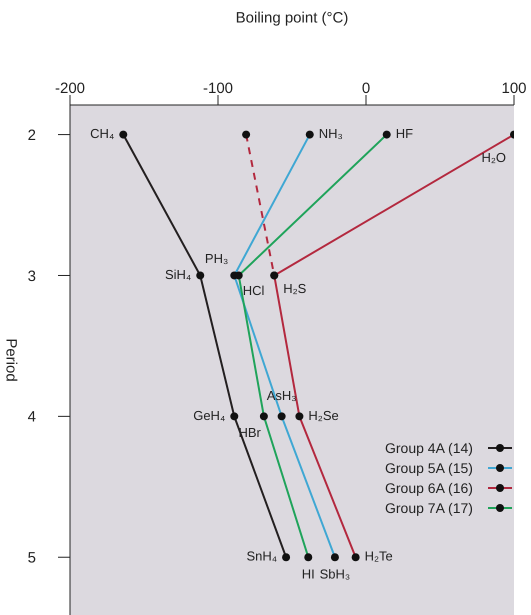 This screenshot has height=615, width=531. Describe the element at coordinates (178, 274) in the screenshot. I see `annotation: SiH₄` at that location.